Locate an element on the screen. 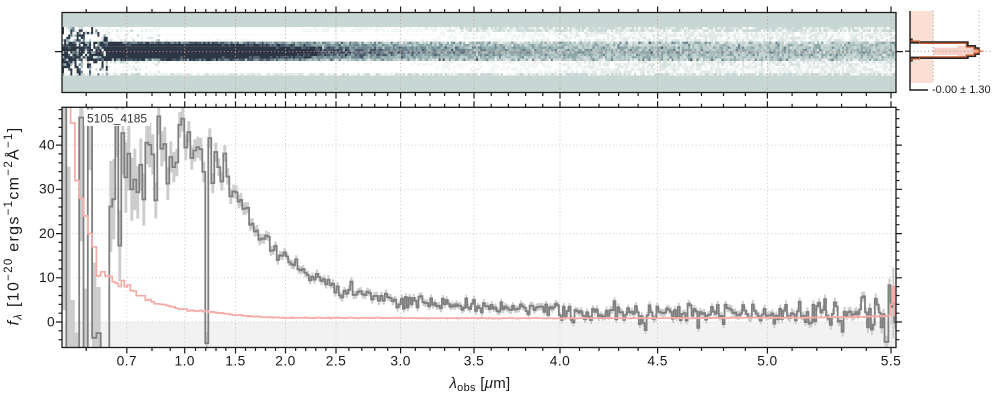 The width and height of the screenshot is (1000, 405). svg-text: 30 is located at coordinates (47, 189).